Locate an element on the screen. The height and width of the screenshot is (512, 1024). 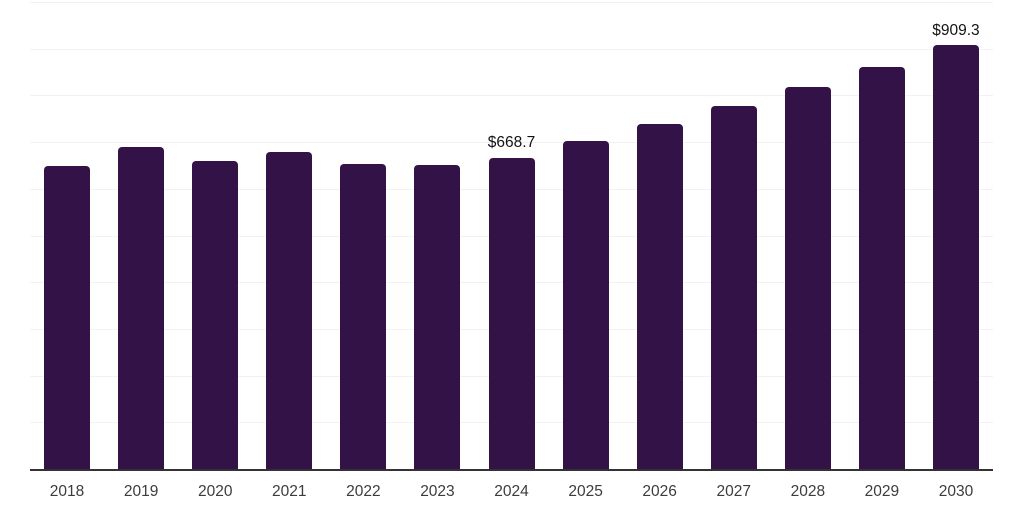
bar-slot-2025 is located at coordinates (586, 236).